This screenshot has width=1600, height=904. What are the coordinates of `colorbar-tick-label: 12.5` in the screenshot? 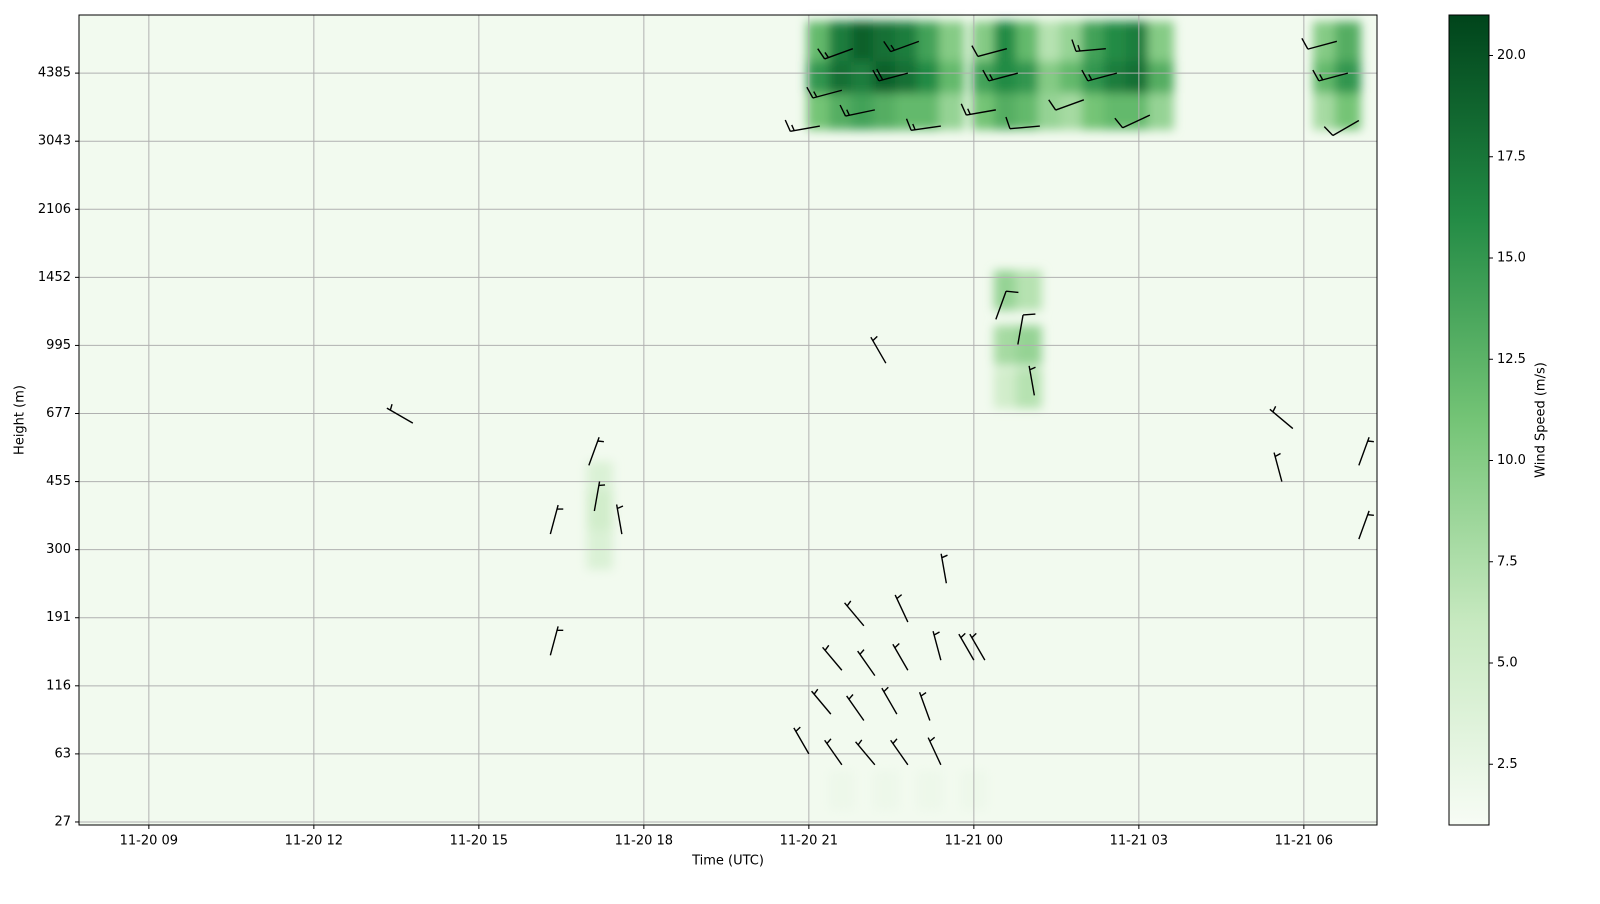 It's located at (1511, 359).